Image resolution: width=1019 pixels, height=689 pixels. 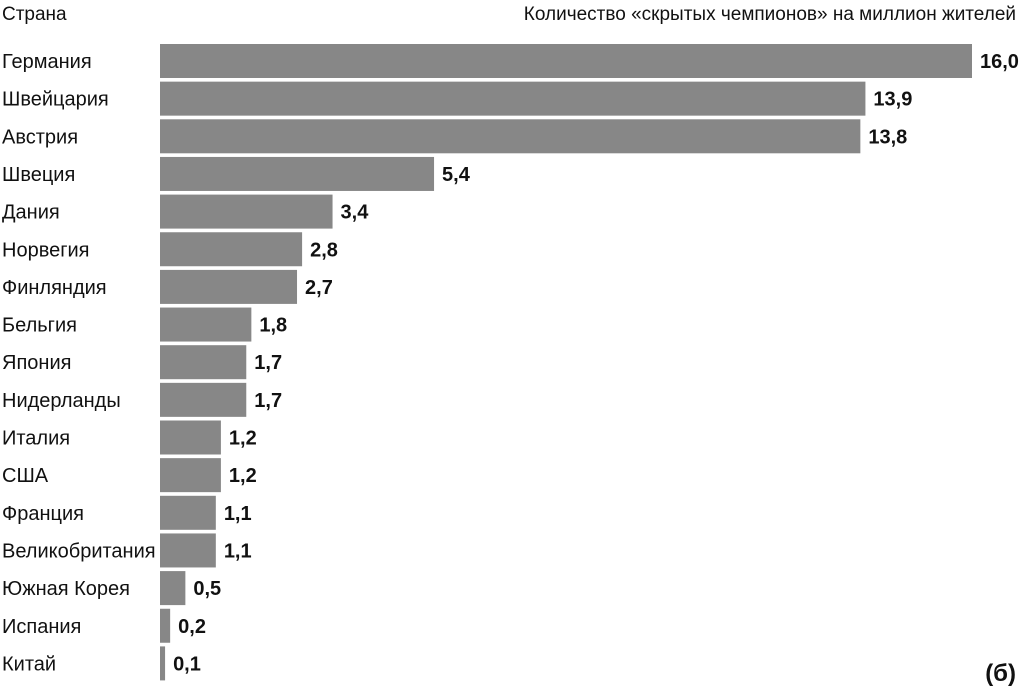 I want to click on value-label: 1,8, so click(x=273, y=326).